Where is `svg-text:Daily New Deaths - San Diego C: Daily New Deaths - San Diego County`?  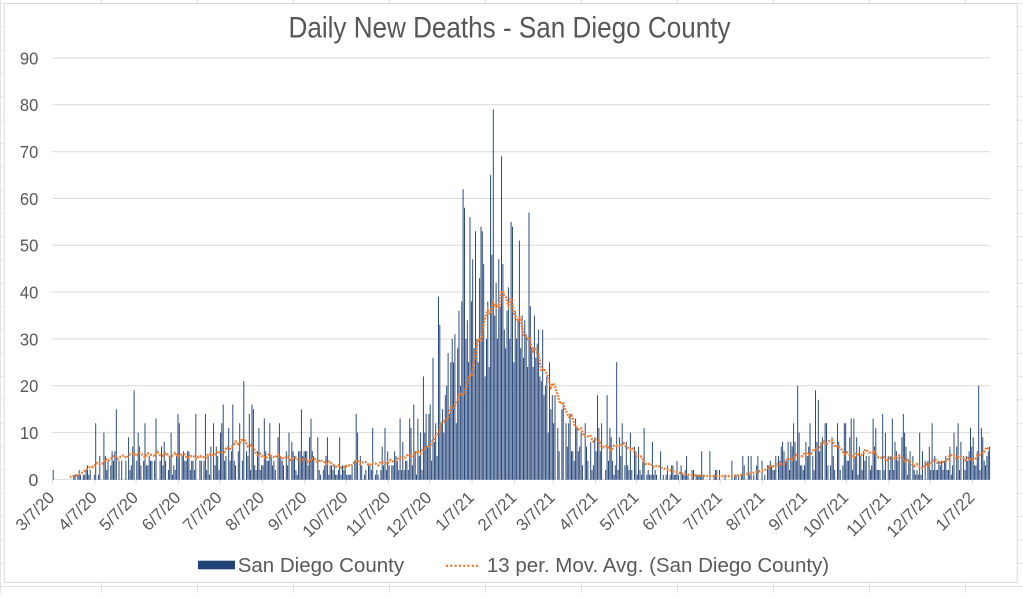
svg-text:Daily New Deaths - San Diego C: Daily New Deaths - San Diego County is located at coordinates (510, 29).